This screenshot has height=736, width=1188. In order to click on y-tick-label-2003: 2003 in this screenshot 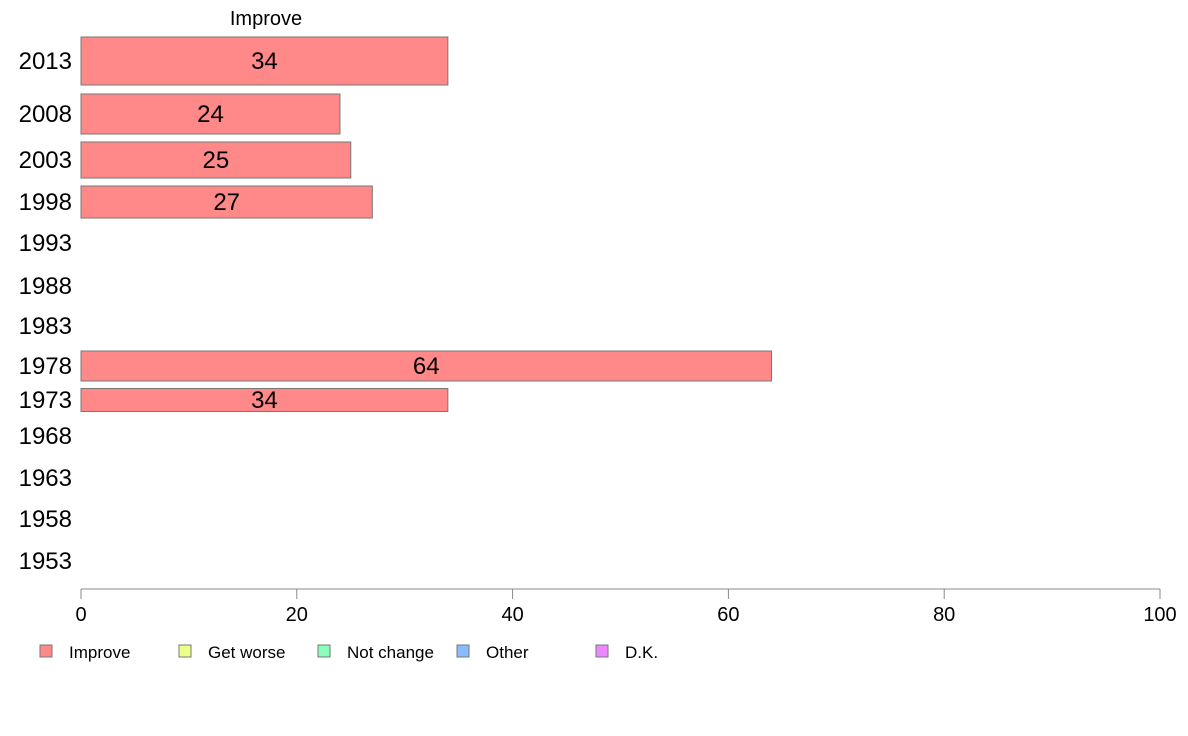, I will do `click(45, 160)`.